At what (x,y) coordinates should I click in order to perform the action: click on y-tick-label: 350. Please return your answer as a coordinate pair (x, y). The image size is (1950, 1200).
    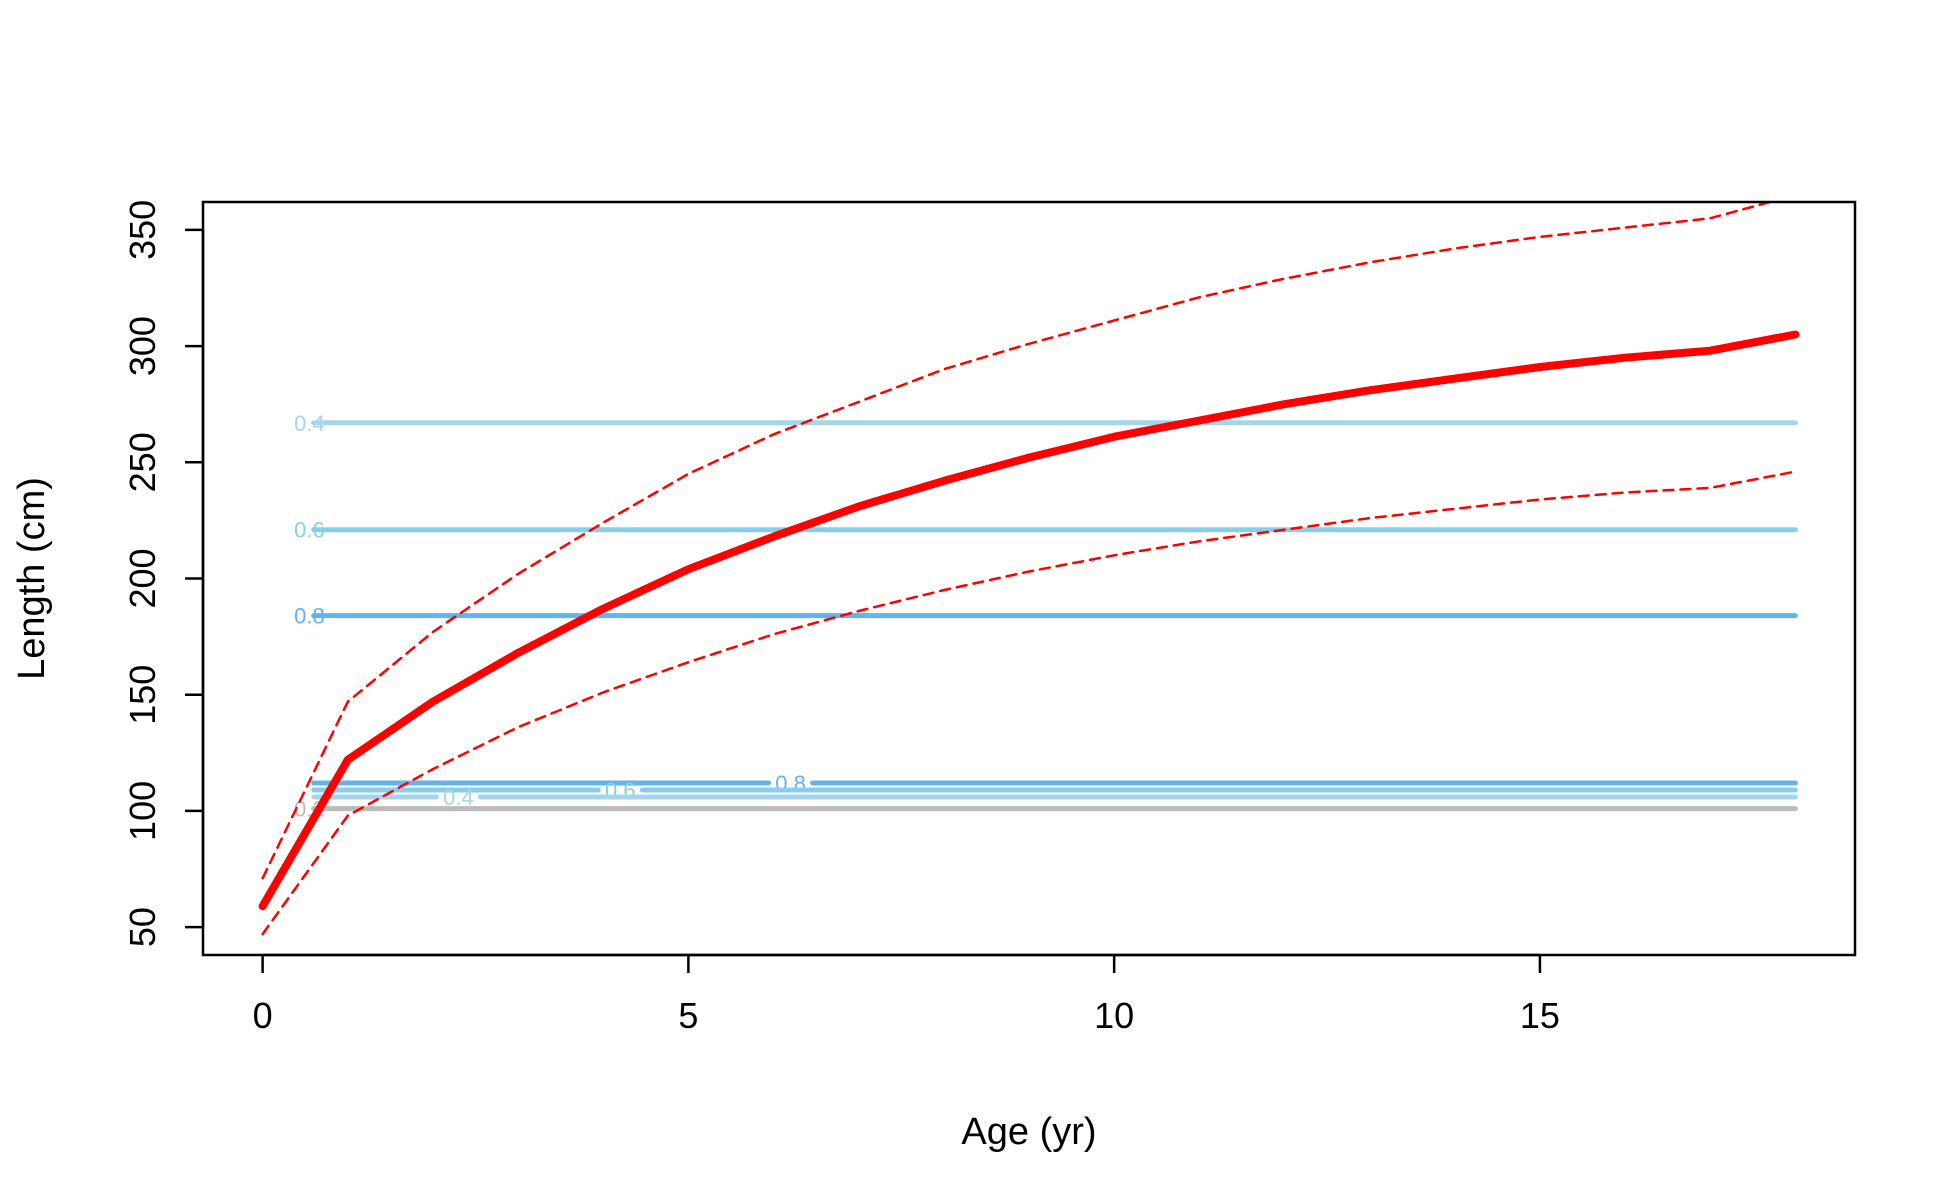
    Looking at the image, I should click on (142, 230).